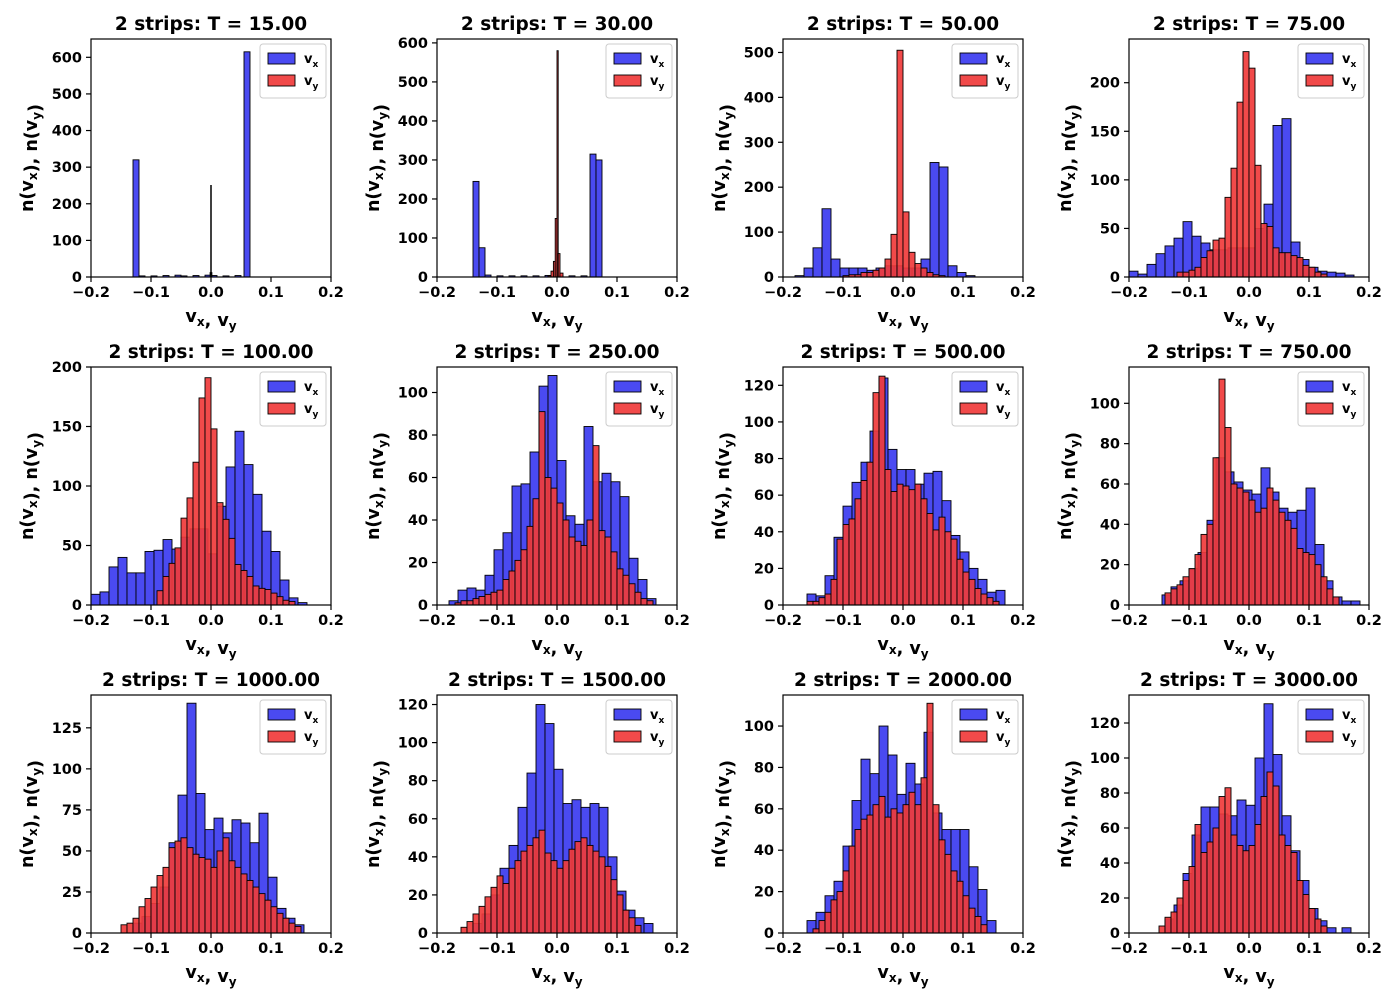  What do you see at coordinates (91, 621) in the screenshot?
I see `x-tick-label: −0.2` at bounding box center [91, 621].